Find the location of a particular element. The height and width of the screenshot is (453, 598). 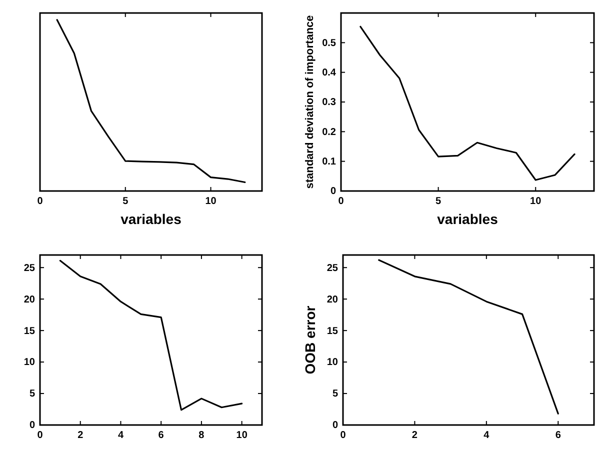

y-axis-title: OOB error is located at coordinates (310, 339).